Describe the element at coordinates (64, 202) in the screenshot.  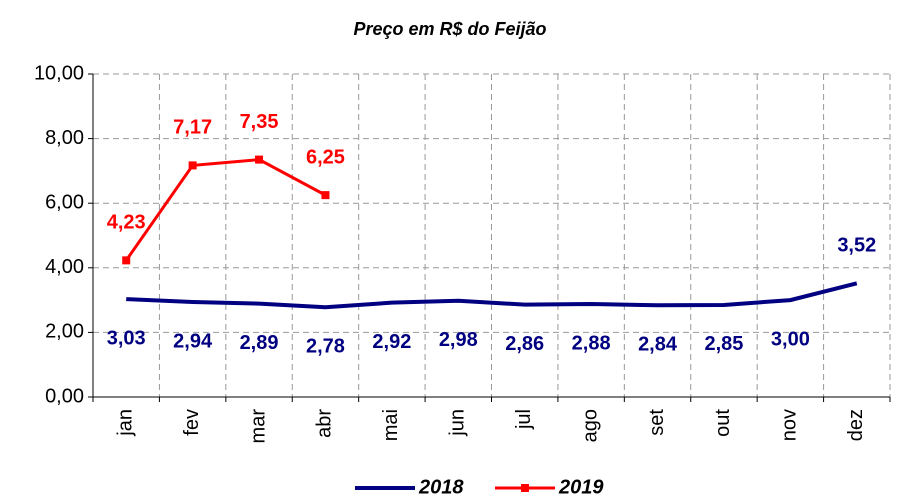
I see `y-tick-label: 6,00` at that location.